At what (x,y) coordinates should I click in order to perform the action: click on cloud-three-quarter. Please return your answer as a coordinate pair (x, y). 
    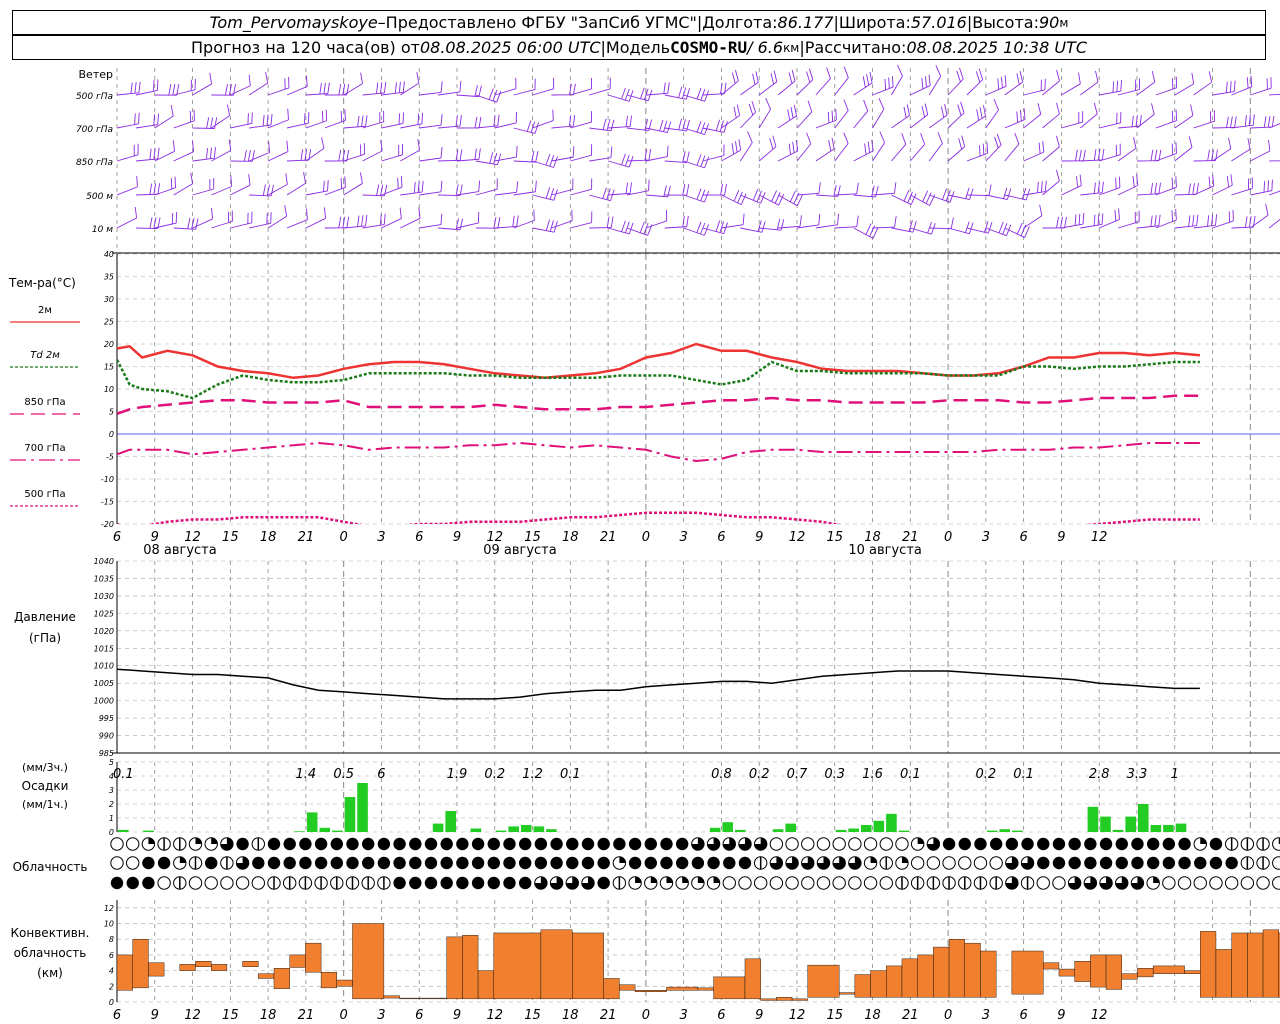
    Looking at the image, I should click on (933, 844).